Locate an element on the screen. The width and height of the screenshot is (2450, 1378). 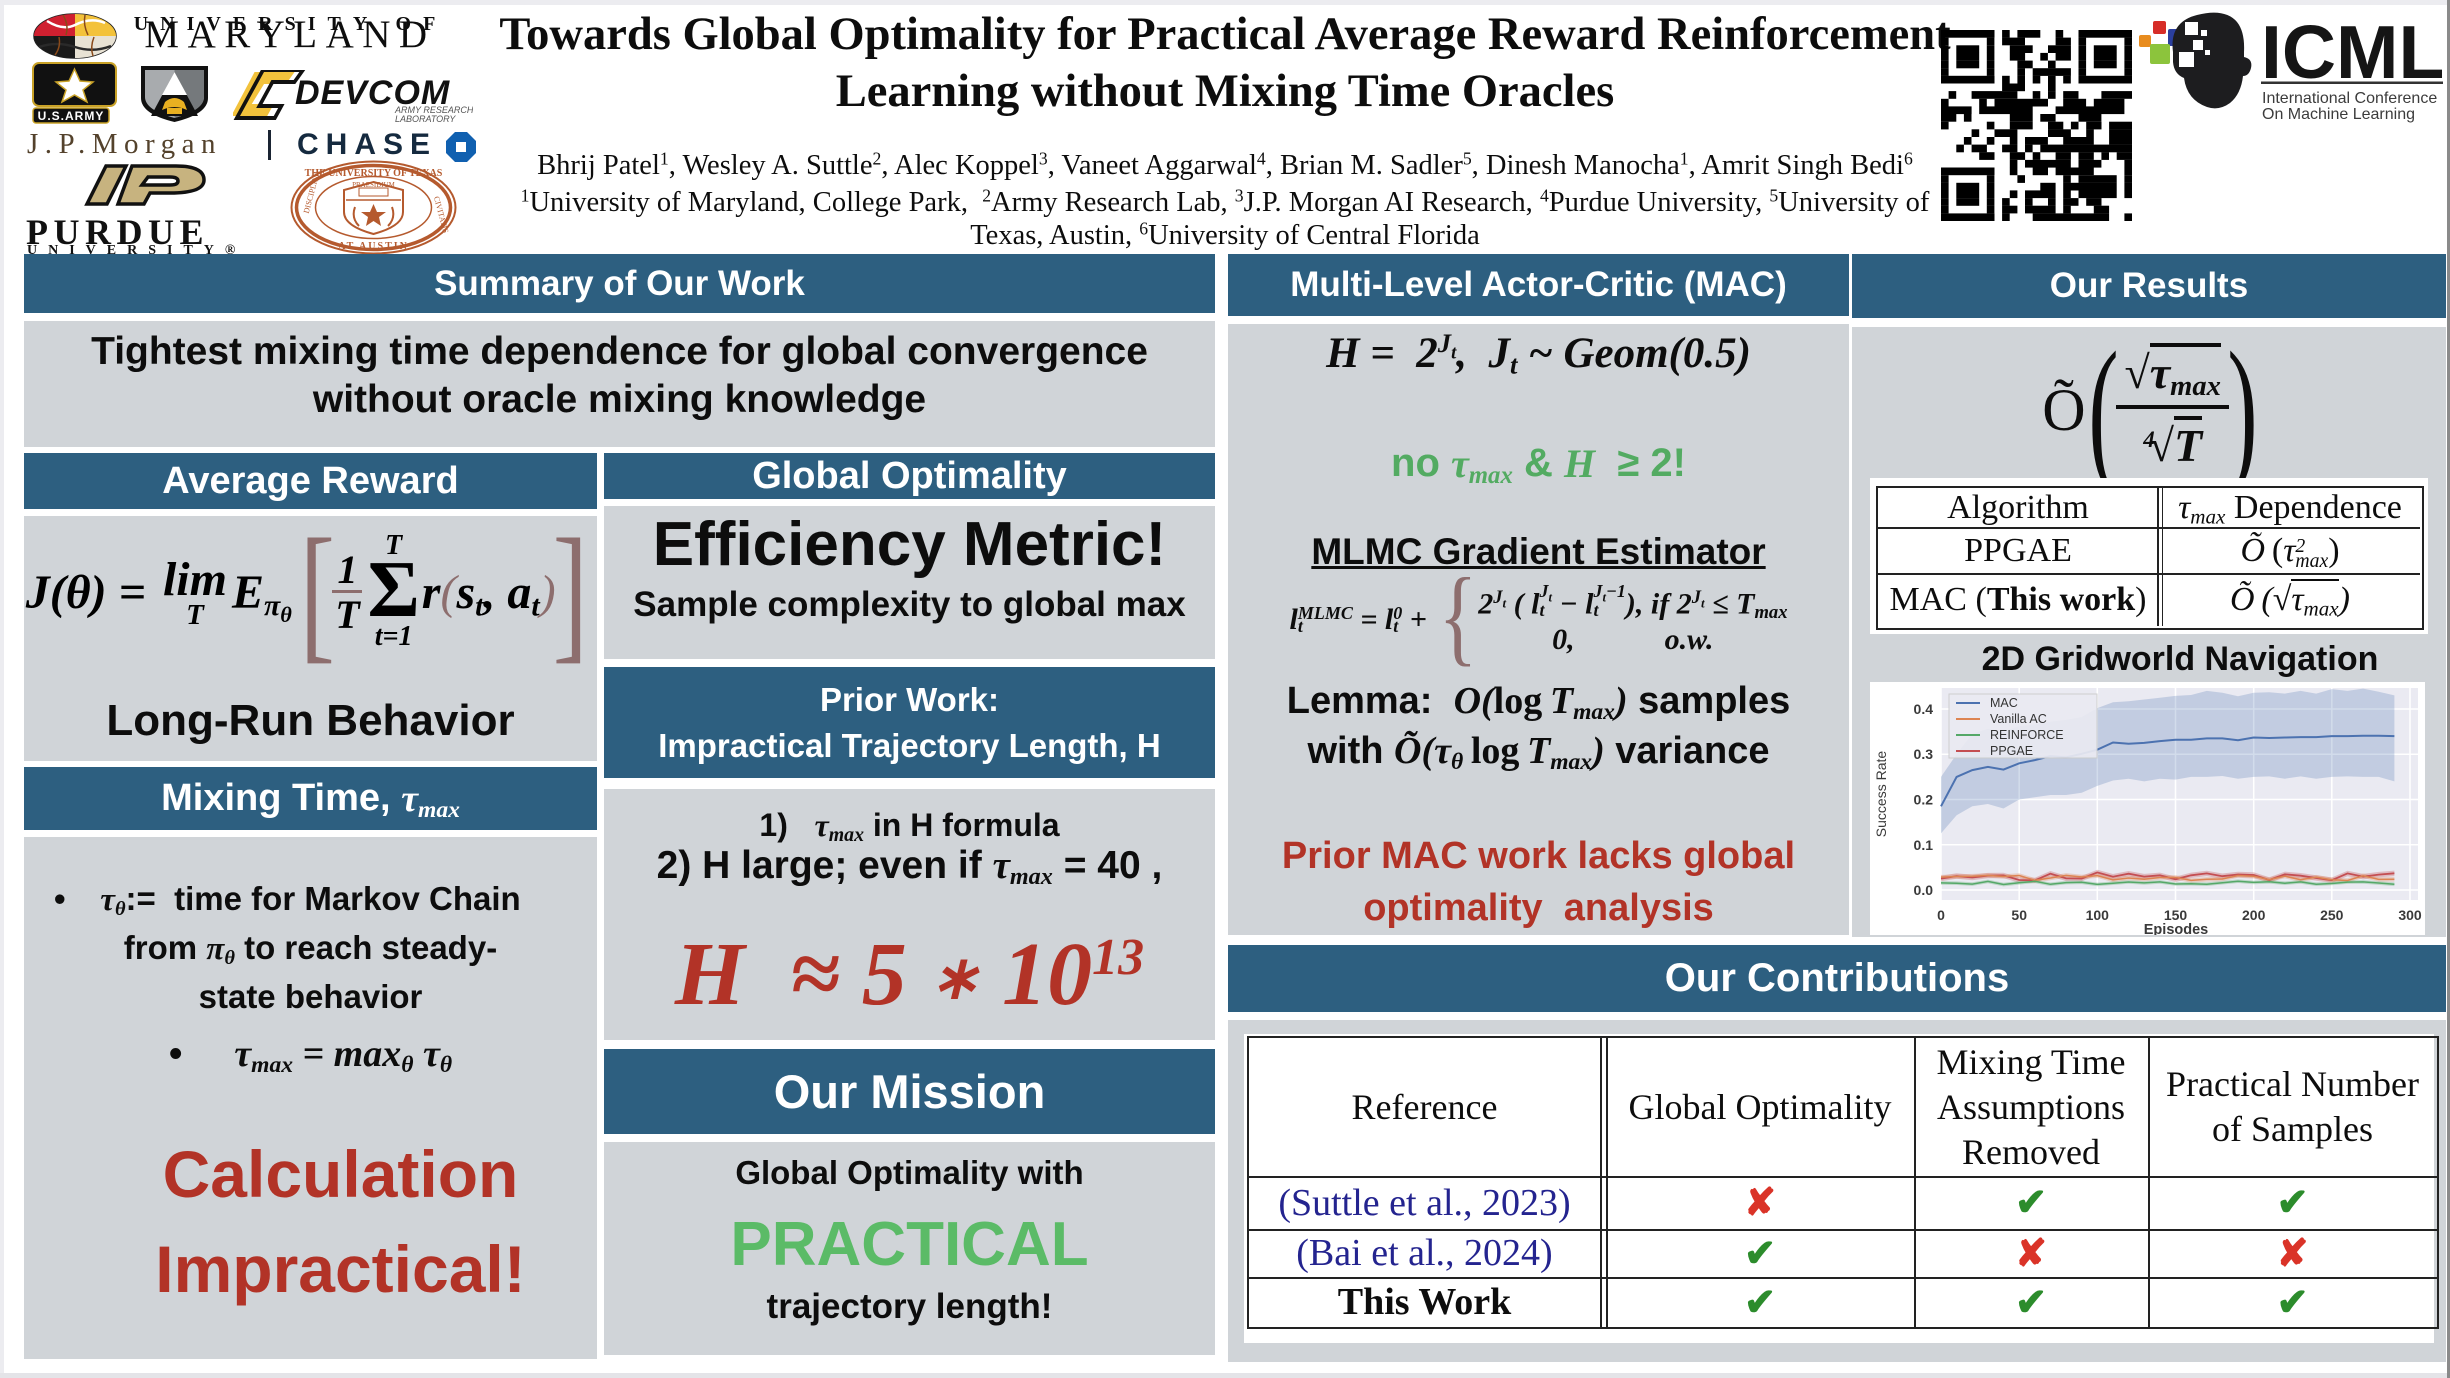
svg-text: 200 is located at coordinates (2254, 915).